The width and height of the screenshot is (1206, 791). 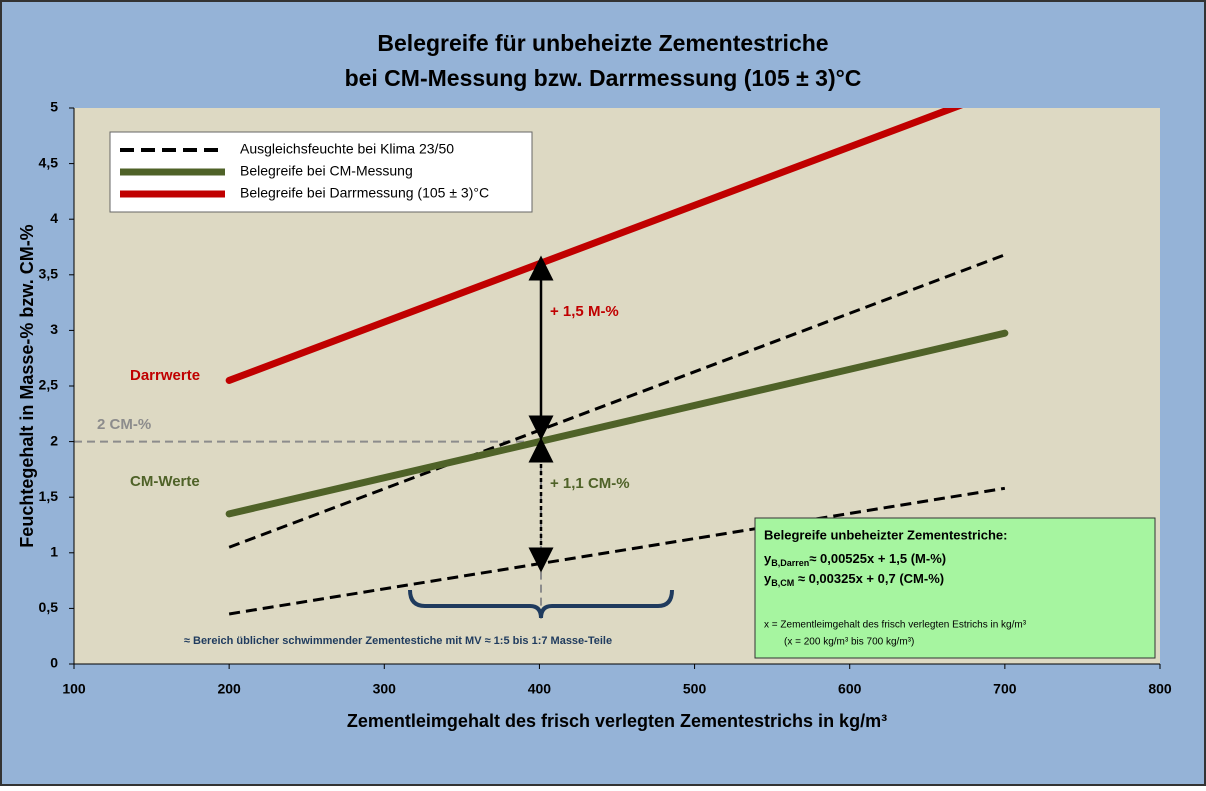 What do you see at coordinates (695, 689) in the screenshot?
I see `x-tick-label: 500` at bounding box center [695, 689].